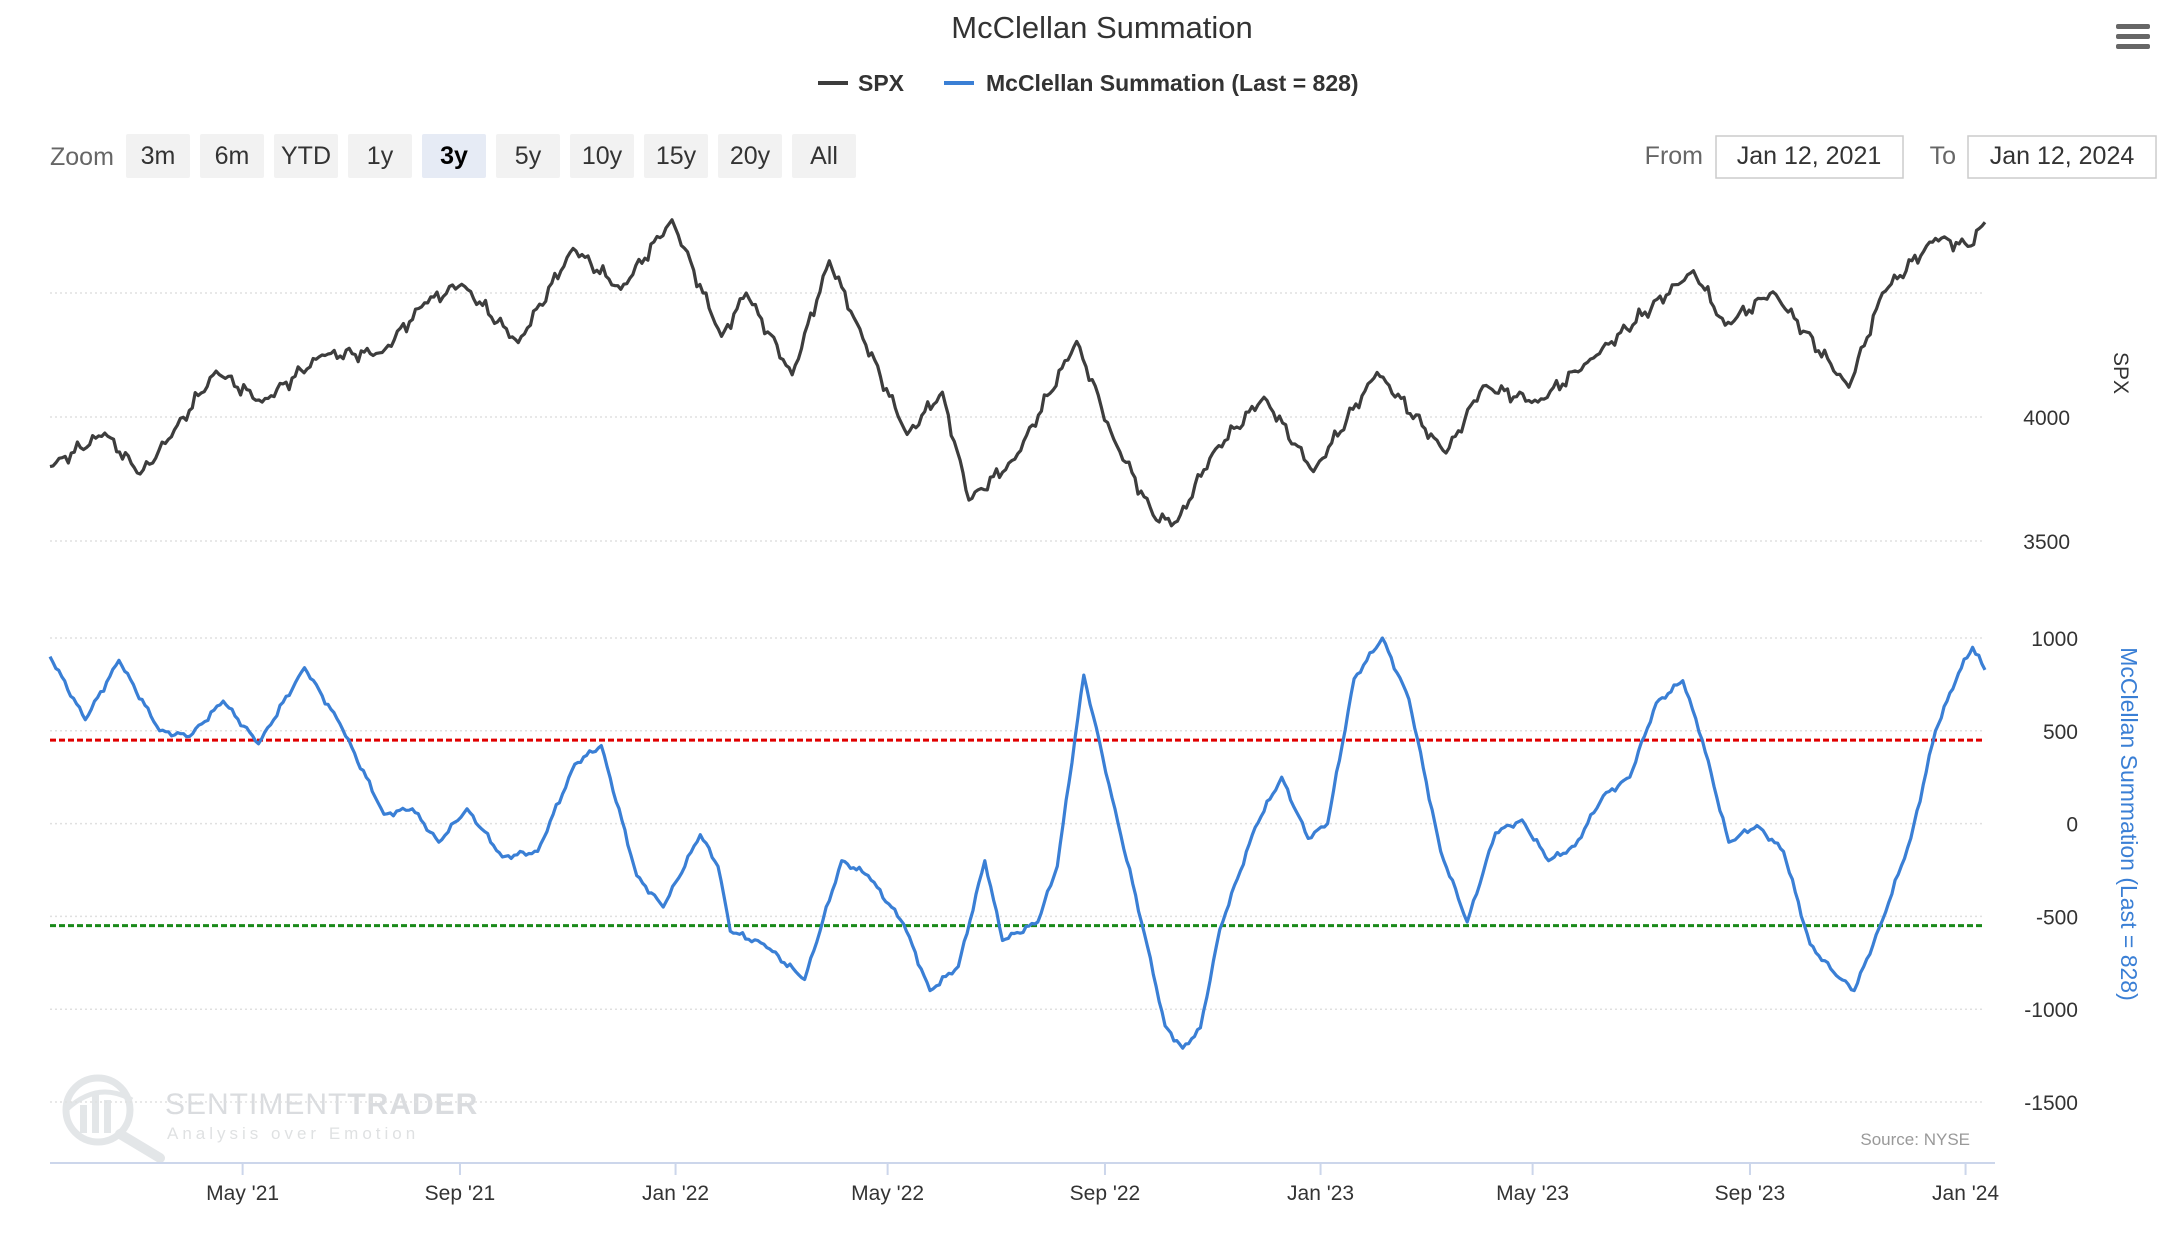  I want to click on zoom-button-label: 3y, so click(454, 156).